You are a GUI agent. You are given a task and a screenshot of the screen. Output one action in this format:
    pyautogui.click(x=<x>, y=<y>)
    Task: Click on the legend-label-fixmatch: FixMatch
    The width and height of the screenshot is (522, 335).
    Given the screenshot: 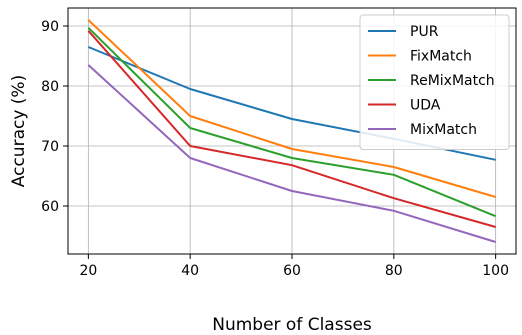 What is the action you would take?
    pyautogui.click(x=441, y=57)
    